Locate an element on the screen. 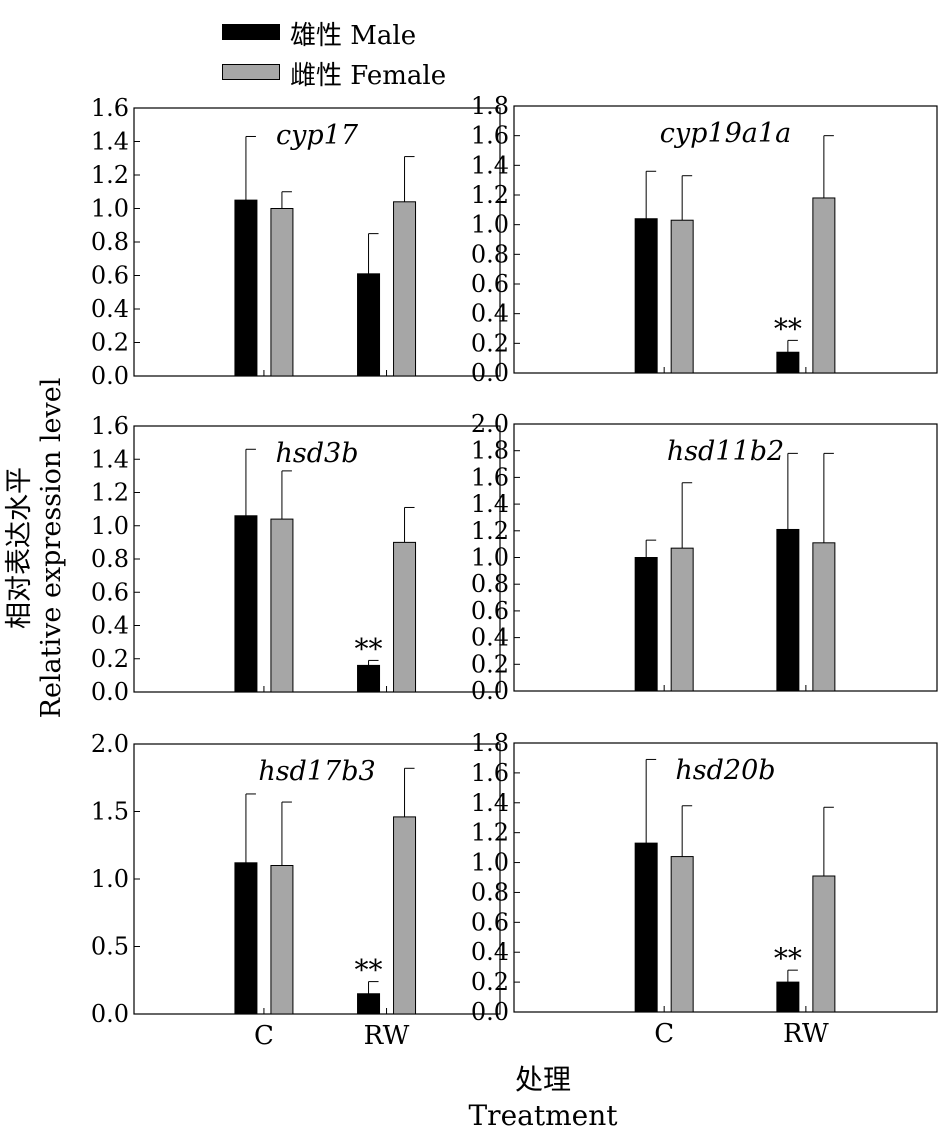 The image size is (947, 1136). panel-title: cyp19a1a is located at coordinates (725, 133).